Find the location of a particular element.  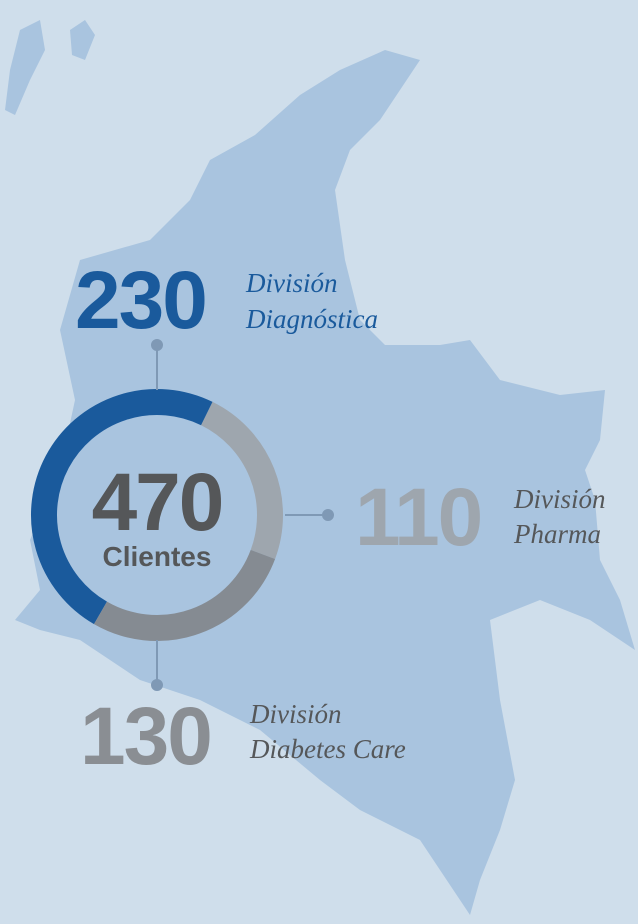

center-label: Clientes is located at coordinates (157, 556).